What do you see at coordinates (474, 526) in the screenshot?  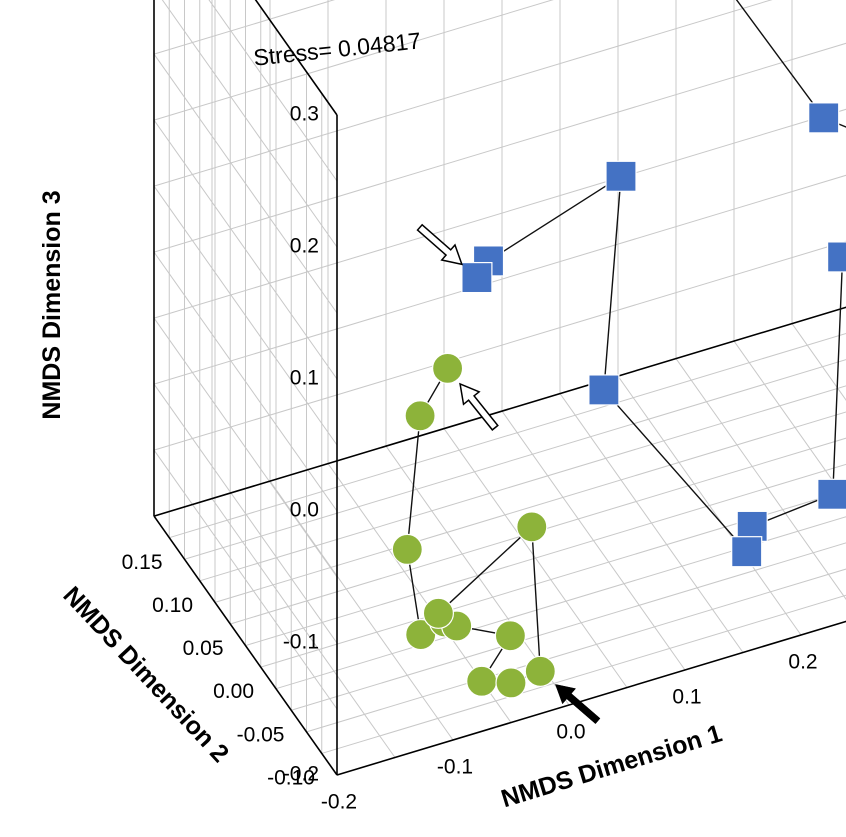 I see `trajectory-line` at bounding box center [474, 526].